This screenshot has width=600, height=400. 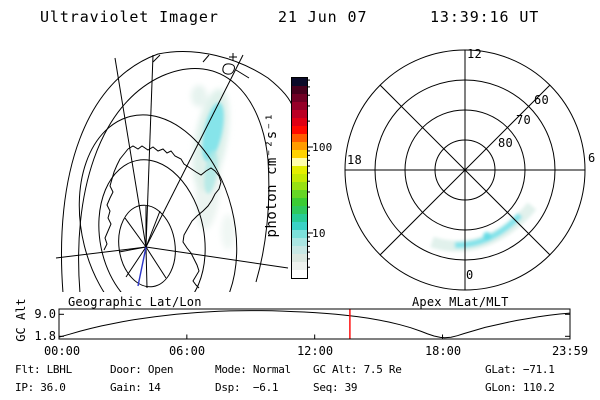 What do you see at coordinates (542, 100) in the screenshot?
I see `polar-mlat-60: 60` at bounding box center [542, 100].